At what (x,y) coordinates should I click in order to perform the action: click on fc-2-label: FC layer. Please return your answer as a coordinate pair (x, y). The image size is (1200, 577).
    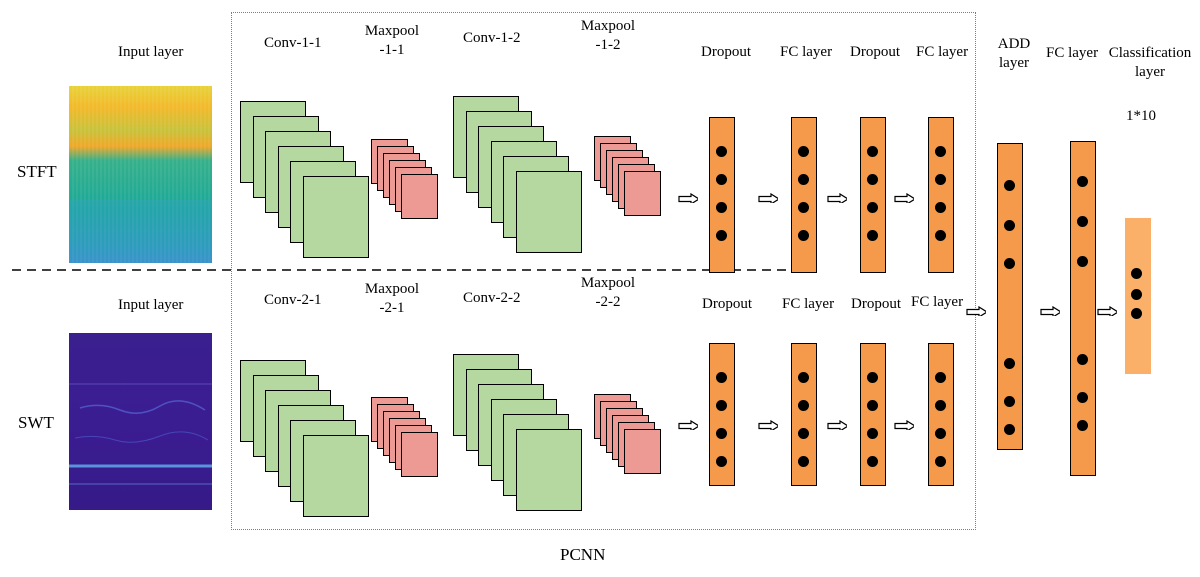
    Looking at the image, I should click on (942, 52).